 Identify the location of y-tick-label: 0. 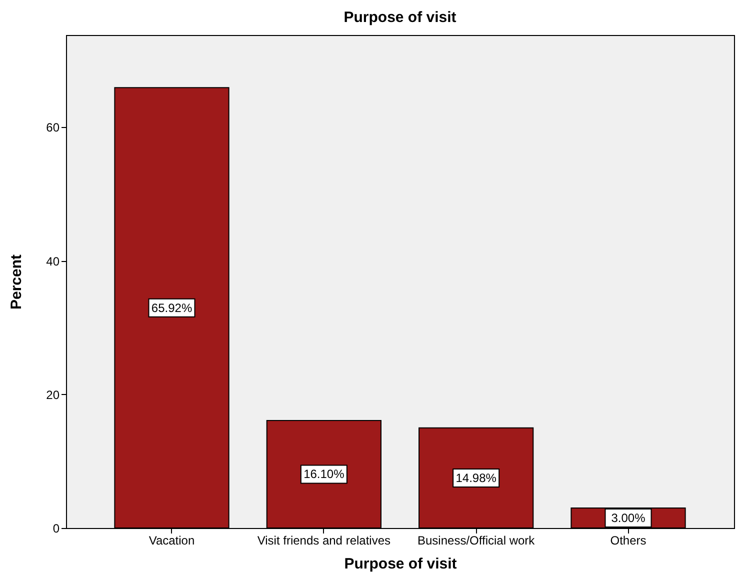
(56, 529).